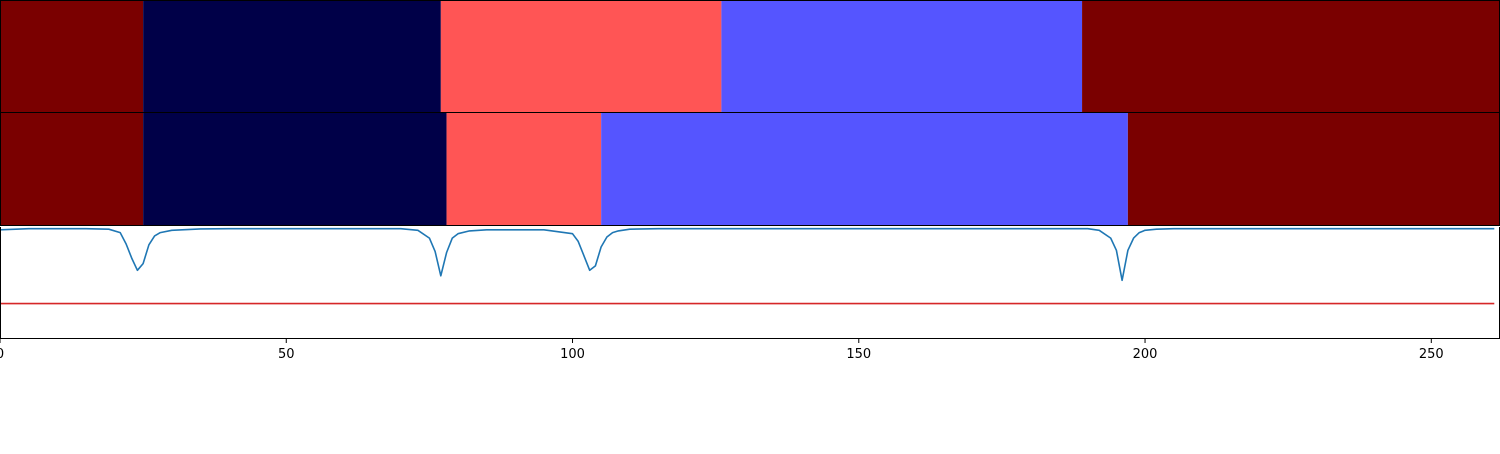 The image size is (1500, 454). Describe the element at coordinates (1431, 354) in the screenshot. I see `x-tick-label-250: 250` at that location.